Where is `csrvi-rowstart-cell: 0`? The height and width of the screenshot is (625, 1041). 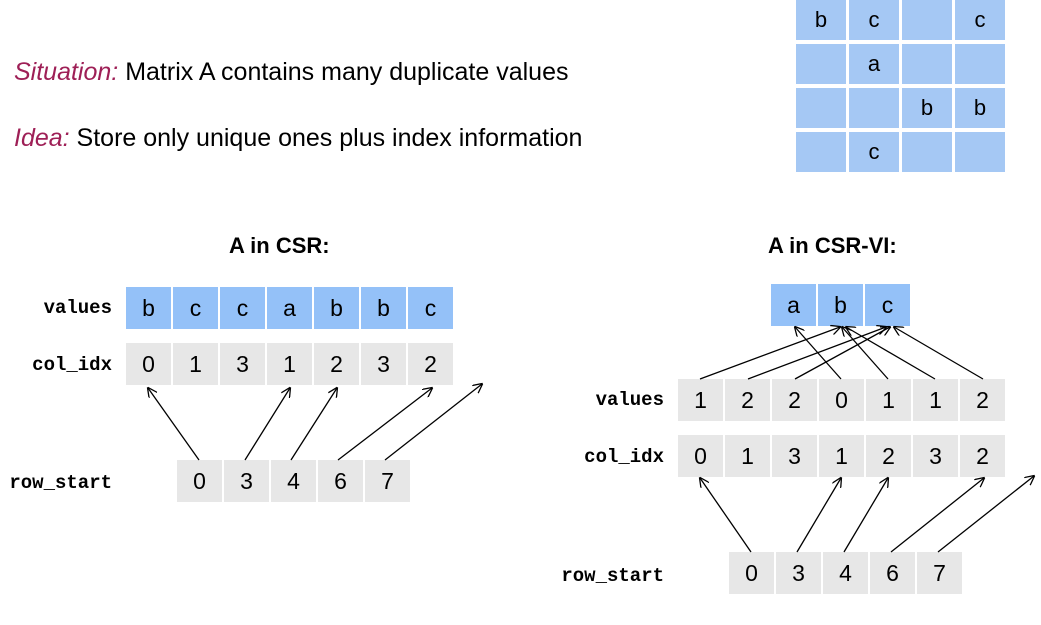 csrvi-rowstart-cell: 0 is located at coordinates (751, 573).